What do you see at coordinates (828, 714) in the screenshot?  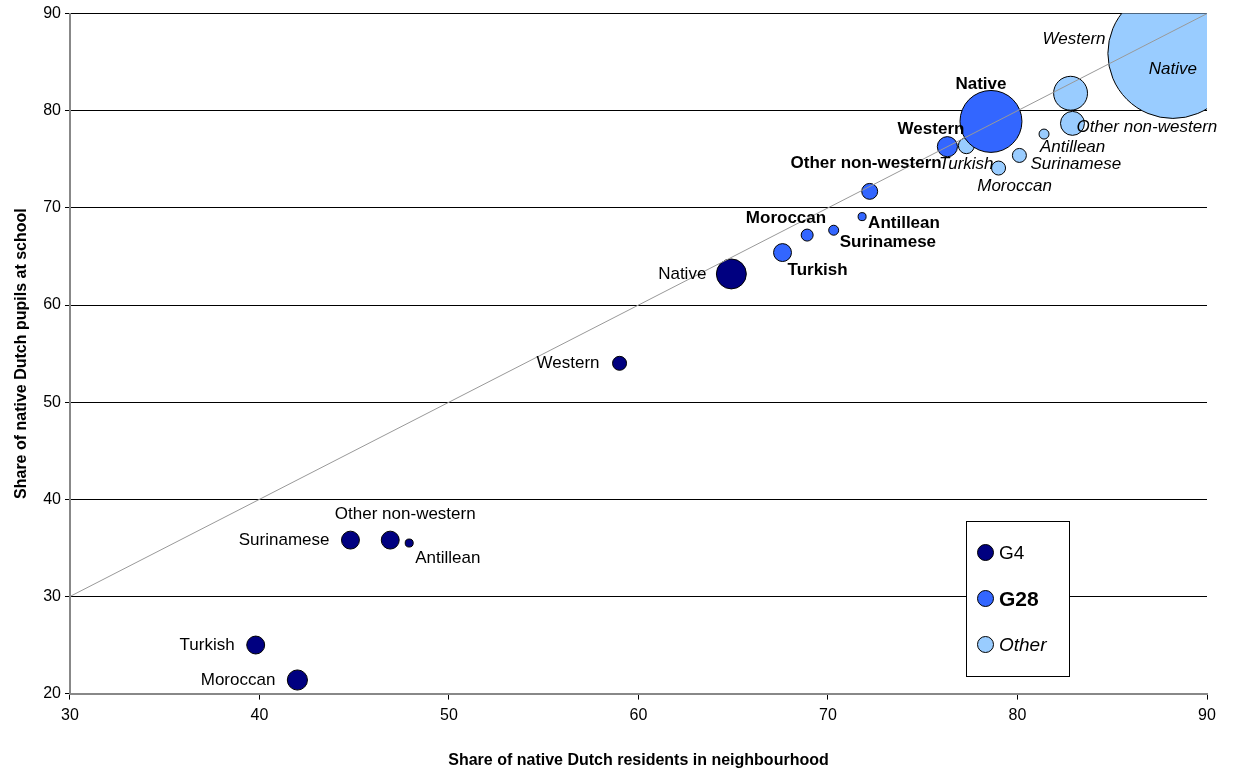 I see `x-tick-label: 70` at bounding box center [828, 714].